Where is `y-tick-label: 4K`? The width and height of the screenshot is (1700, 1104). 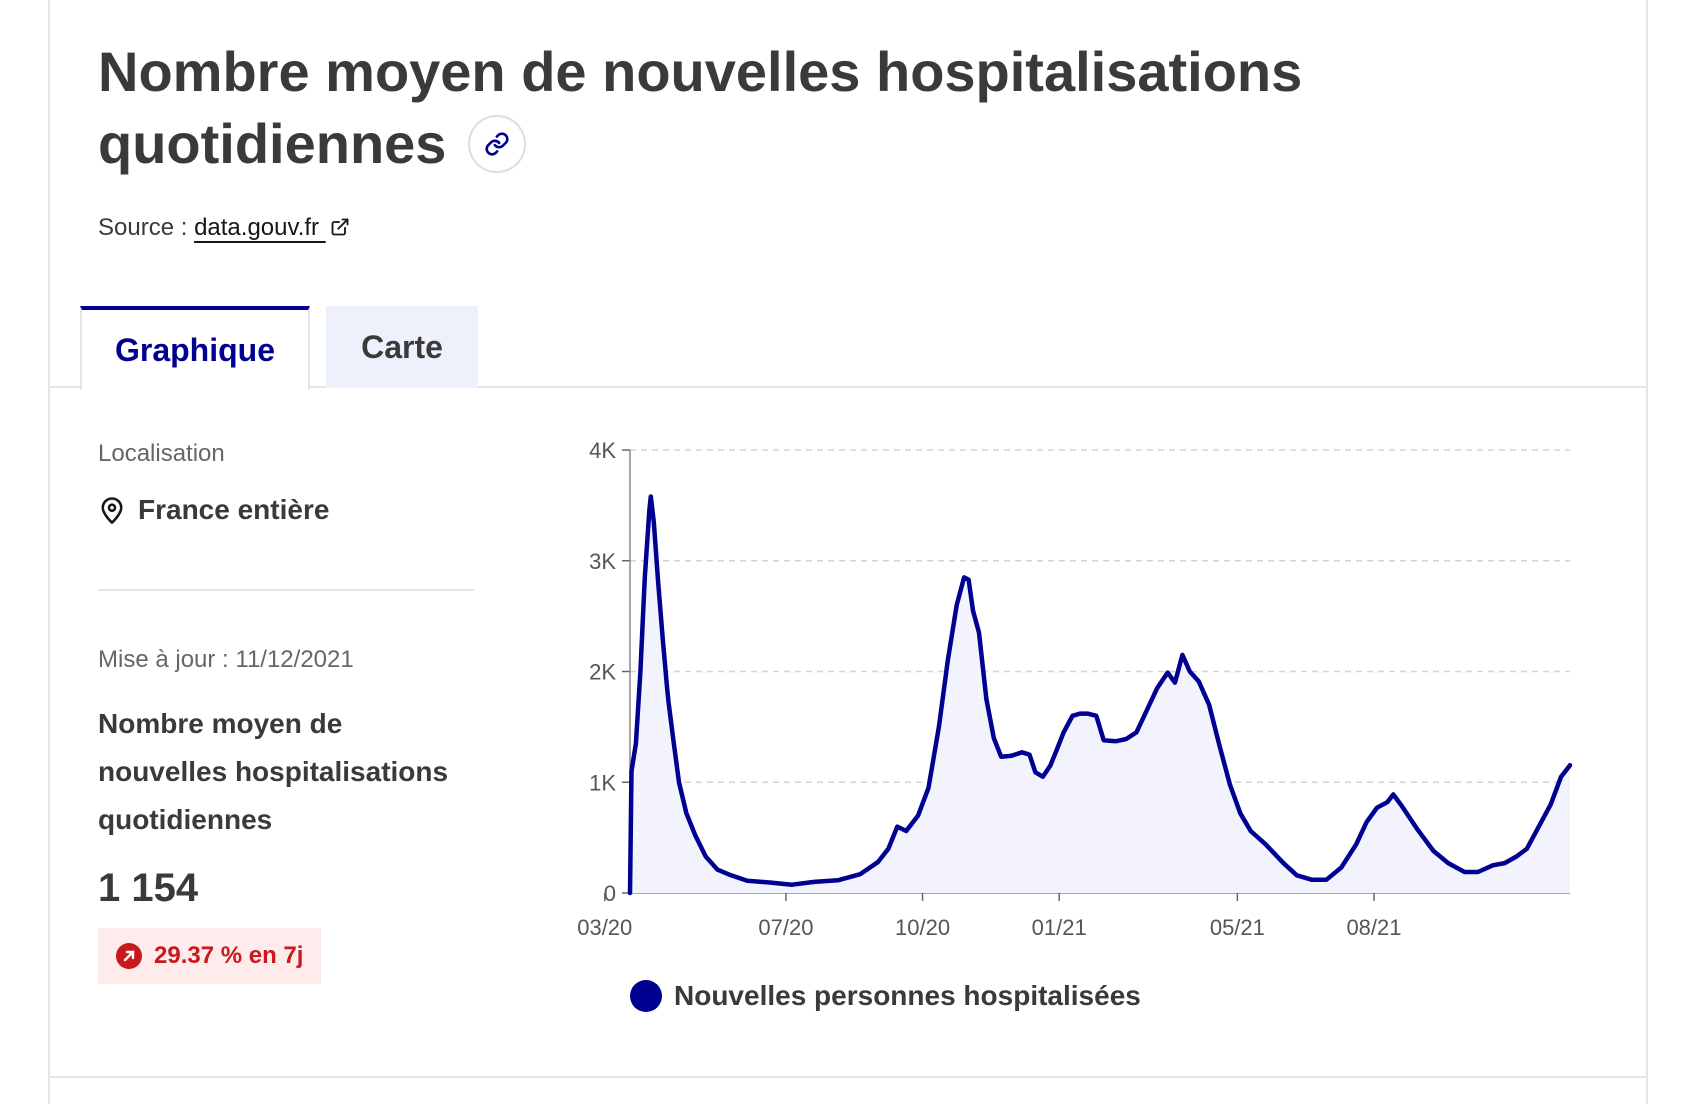 y-tick-label: 4K is located at coordinates (602, 450).